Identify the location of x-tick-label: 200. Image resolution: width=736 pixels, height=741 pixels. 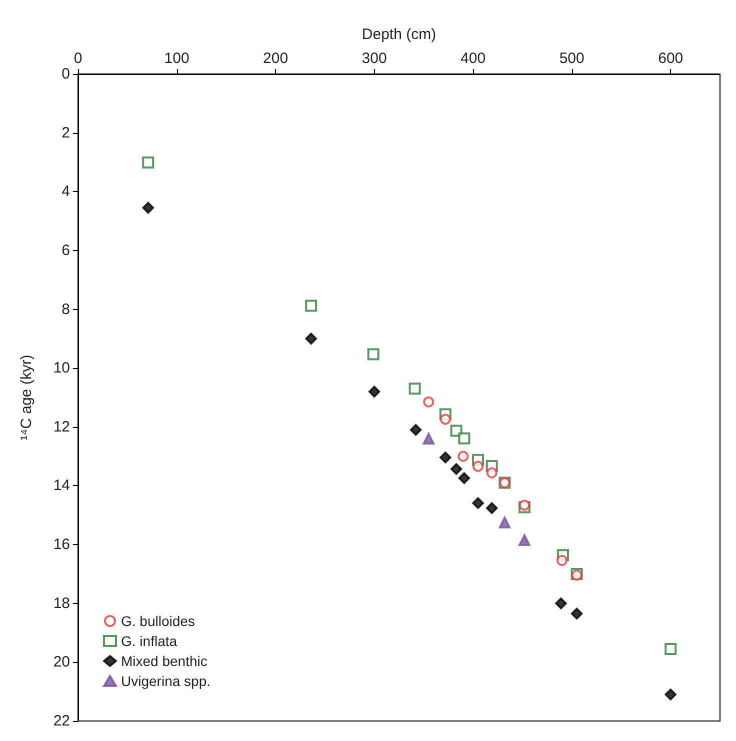
(275, 58).